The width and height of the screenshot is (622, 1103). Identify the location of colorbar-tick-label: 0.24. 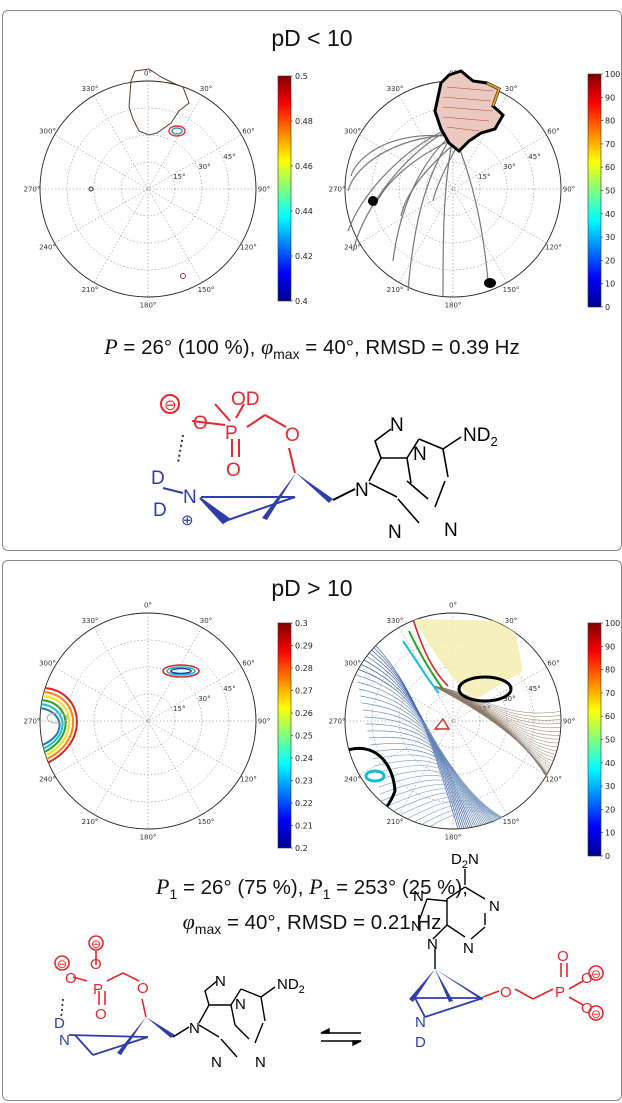
(304, 758).